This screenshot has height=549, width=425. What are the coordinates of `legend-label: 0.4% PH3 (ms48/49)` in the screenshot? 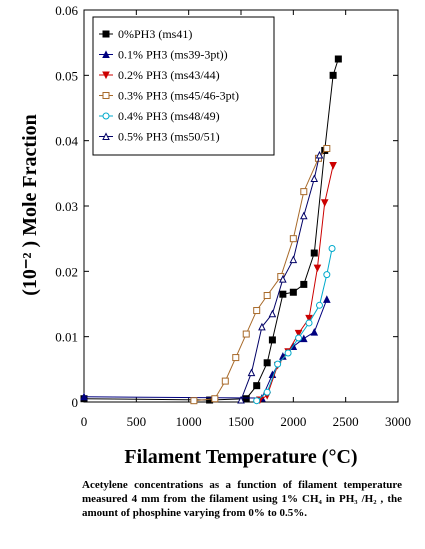 It's located at (169, 116).